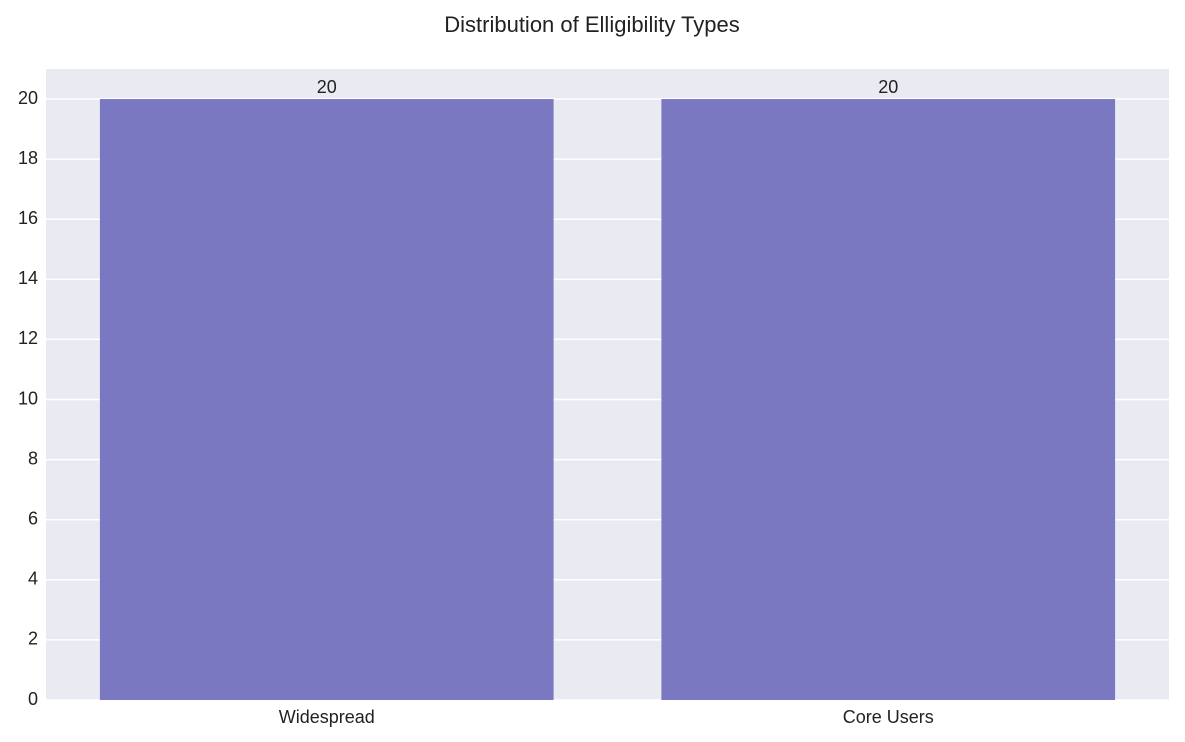  I want to click on y-tick-label: 20, so click(28, 98).